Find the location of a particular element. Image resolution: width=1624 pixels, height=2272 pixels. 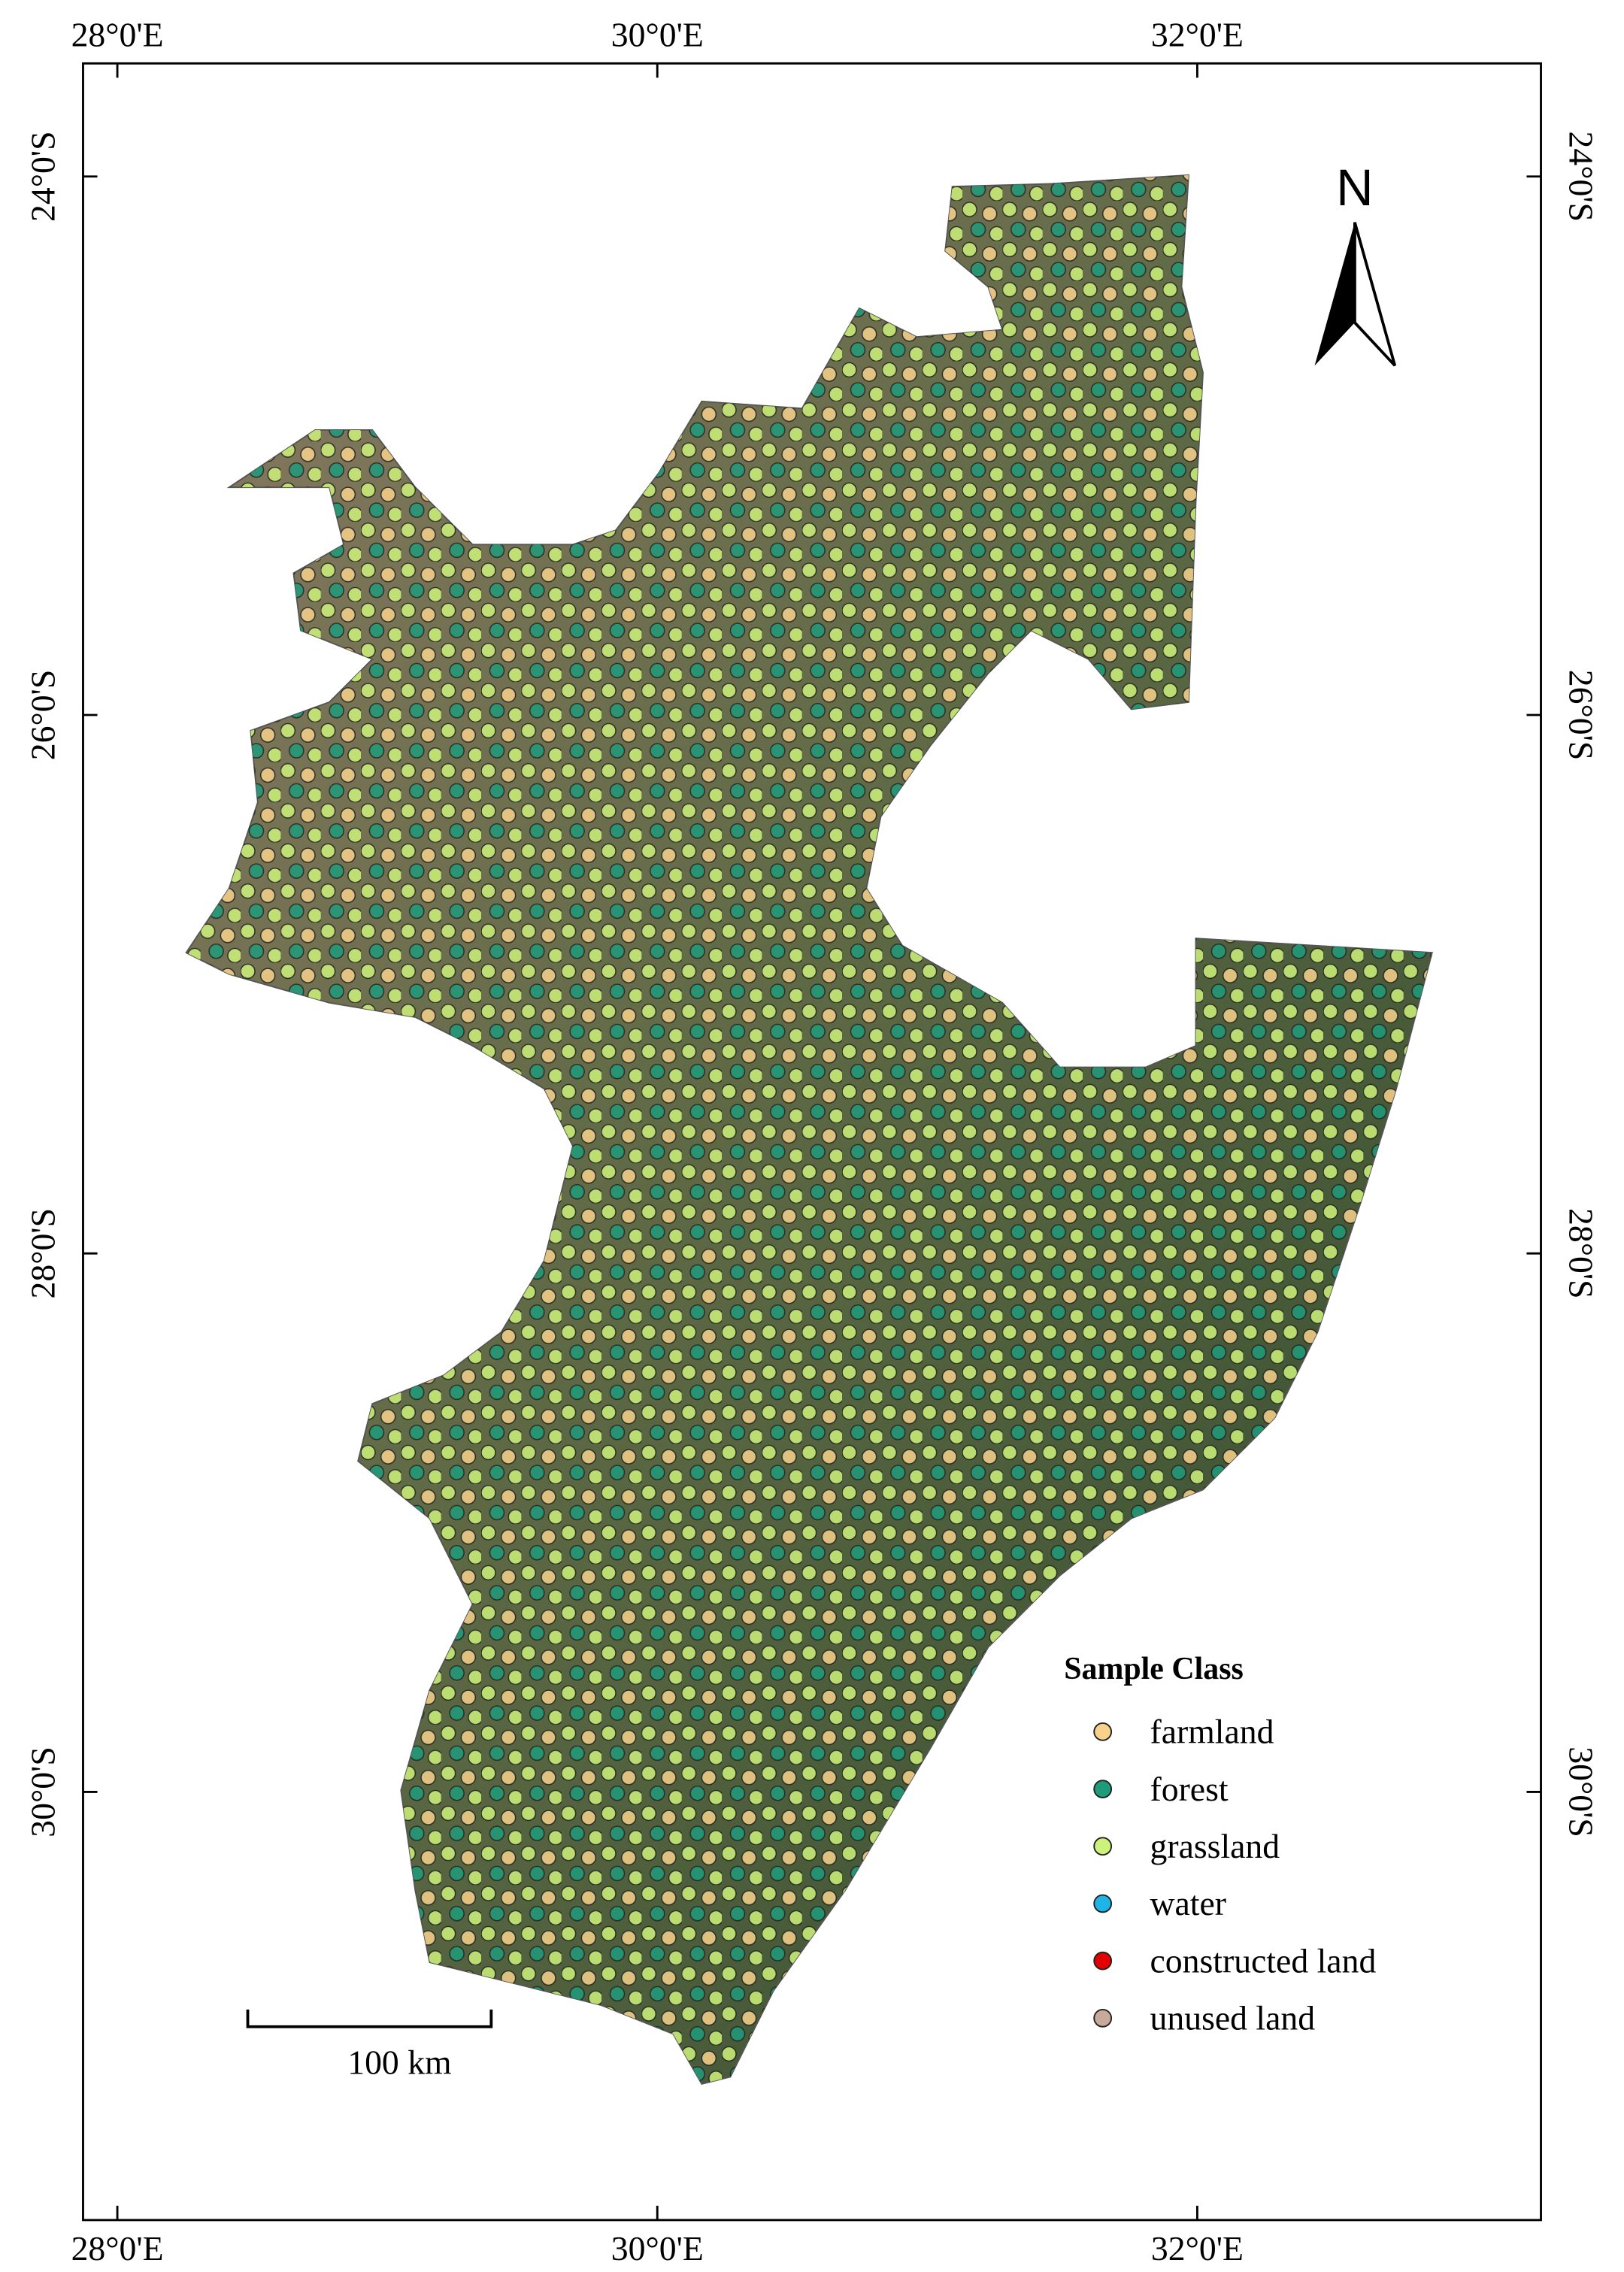

legend-label: constructed land is located at coordinates (1263, 1960).